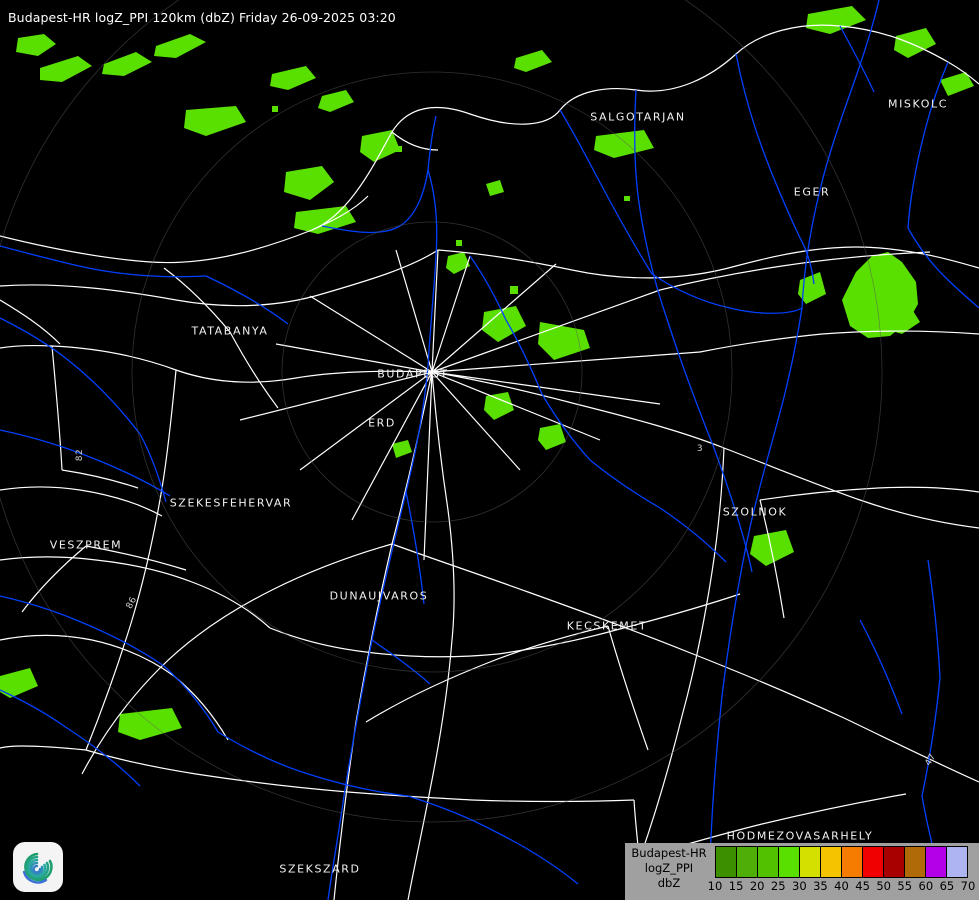 The image size is (979, 900). Describe the element at coordinates (800, 836) in the screenshot. I see `city-label-hodmezovasarhely: HODMEZOVASARHELY` at that location.